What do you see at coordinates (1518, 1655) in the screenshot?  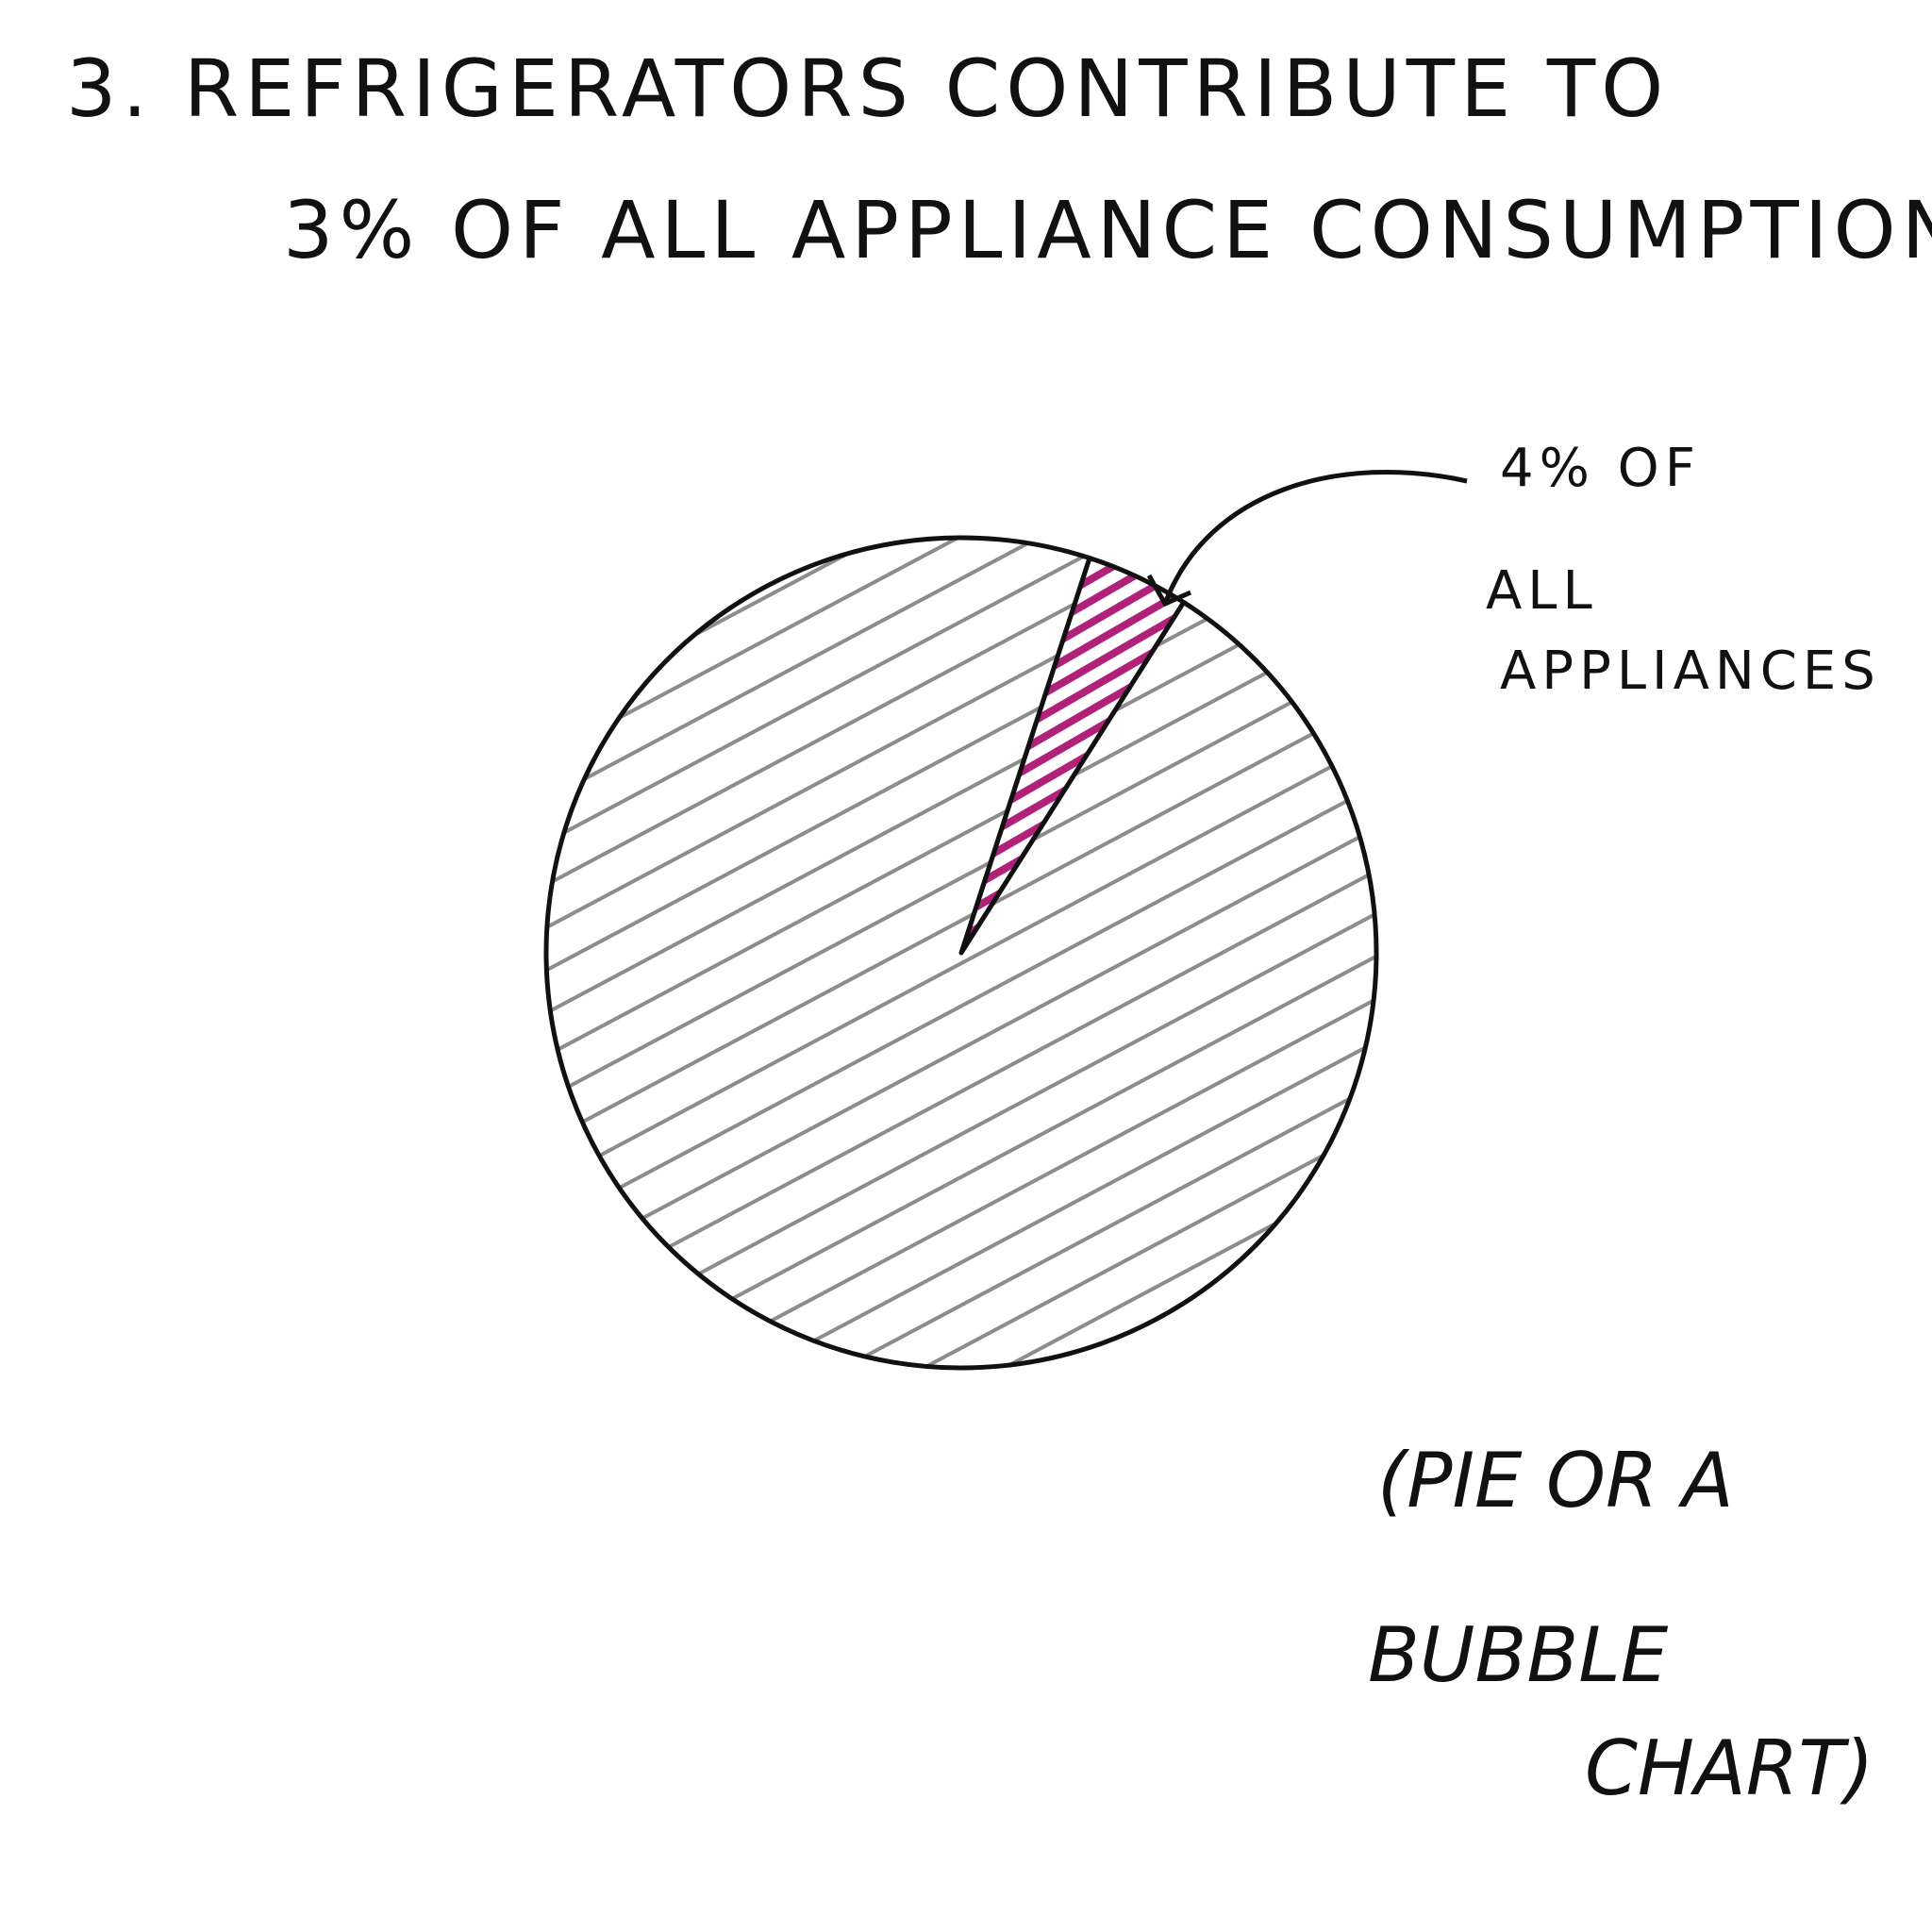 I see `note: BUBBLE` at bounding box center [1518, 1655].